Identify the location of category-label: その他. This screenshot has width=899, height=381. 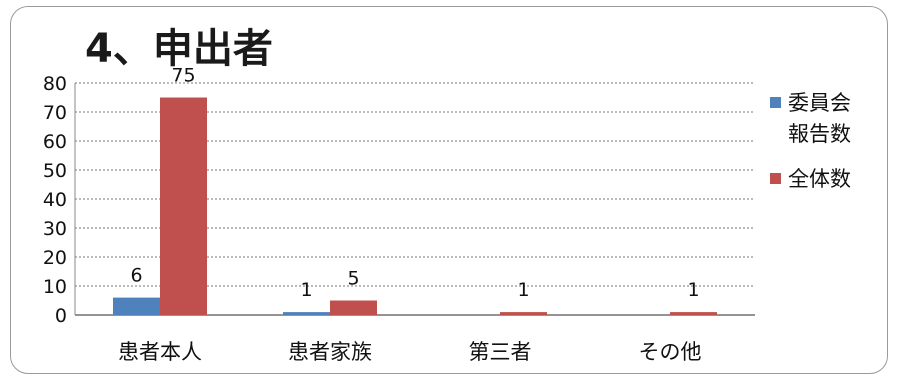
(670, 352).